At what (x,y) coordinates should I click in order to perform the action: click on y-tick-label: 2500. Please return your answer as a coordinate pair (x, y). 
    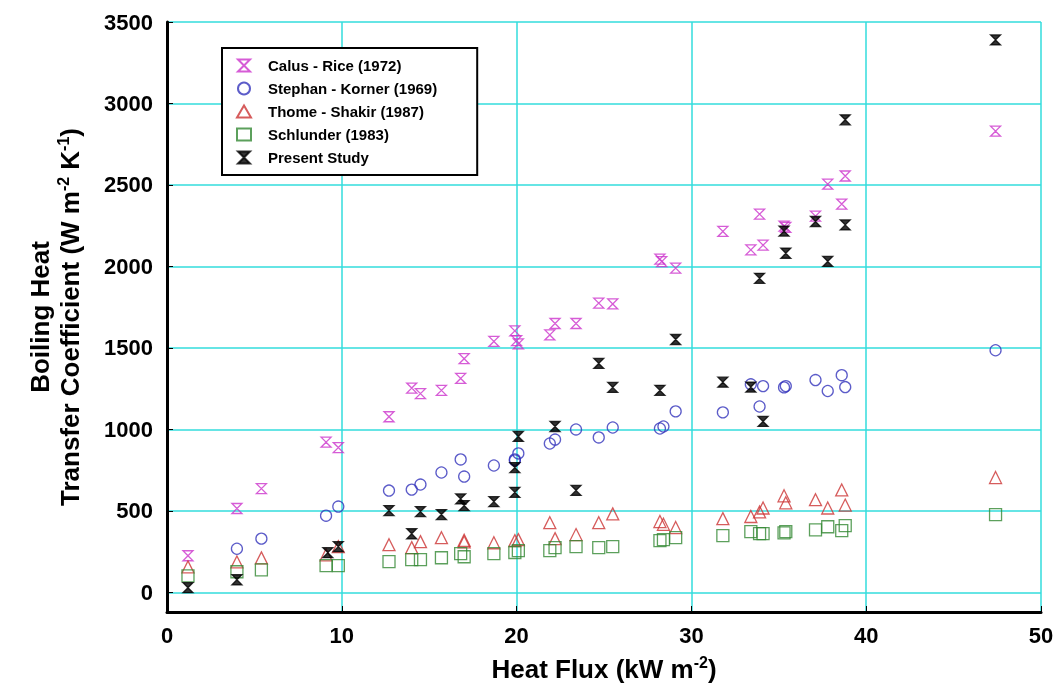
    Looking at the image, I should click on (128, 185).